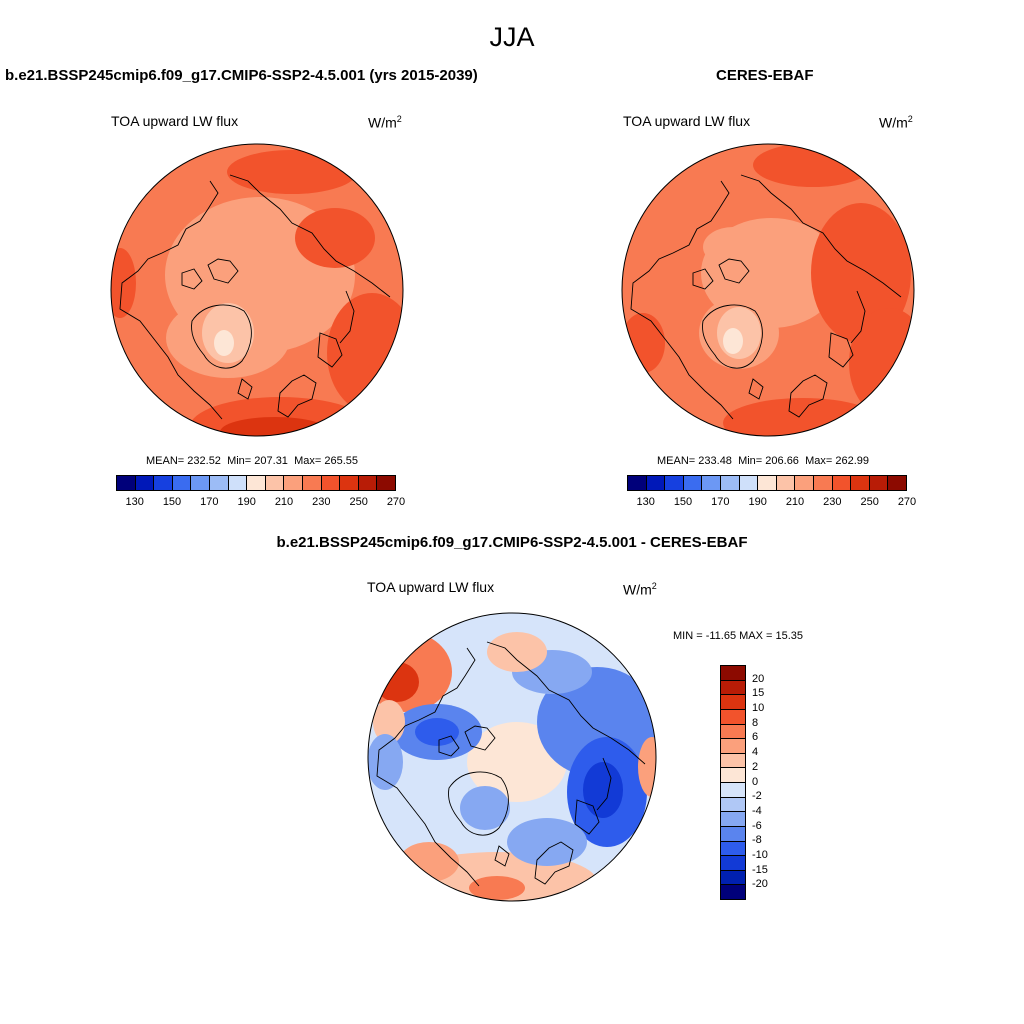 The height and width of the screenshot is (1024, 1024). Describe the element at coordinates (172, 502) in the screenshot. I see `left-colorbar-tick-label: 150` at that location.